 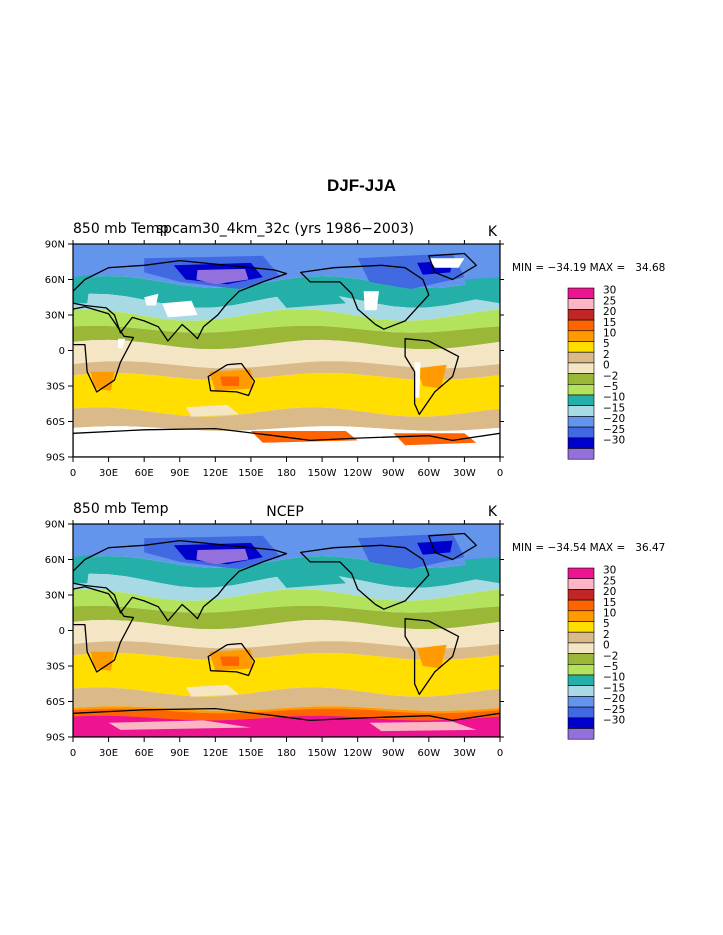 What do you see at coordinates (286, 753) in the screenshot?
I see `x-tick-label: 180` at bounding box center [286, 753].